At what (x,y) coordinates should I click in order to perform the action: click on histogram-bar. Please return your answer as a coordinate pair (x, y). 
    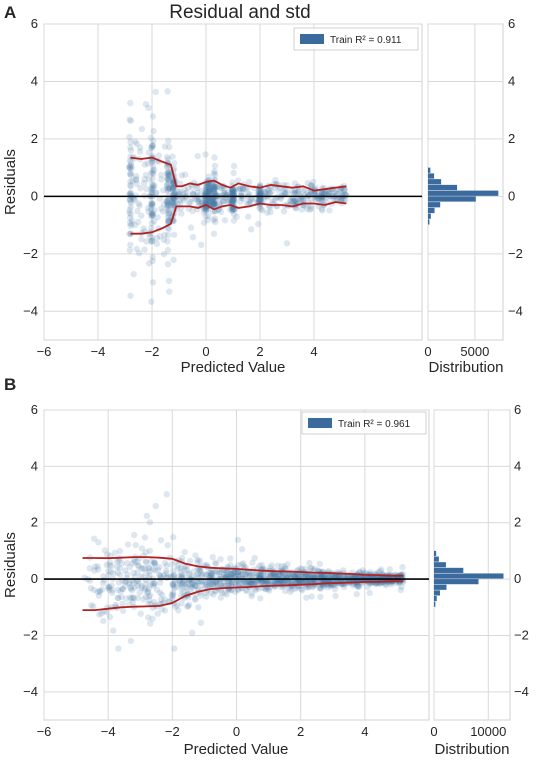
    Looking at the image, I should click on (440, 587).